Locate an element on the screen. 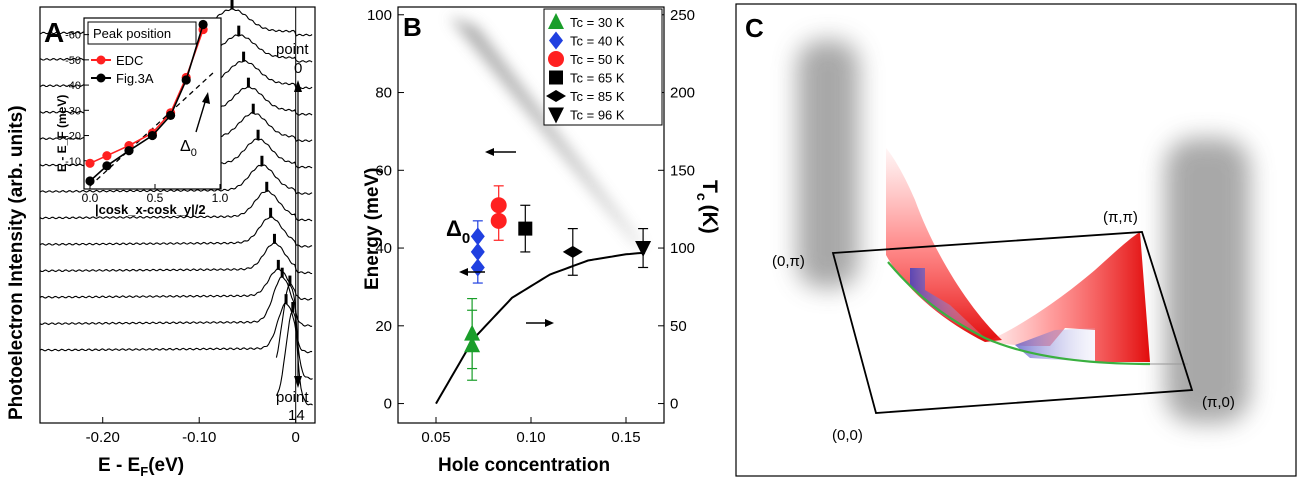 This screenshot has height=481, width=1301. legend-edc-marker is located at coordinates (101, 60).